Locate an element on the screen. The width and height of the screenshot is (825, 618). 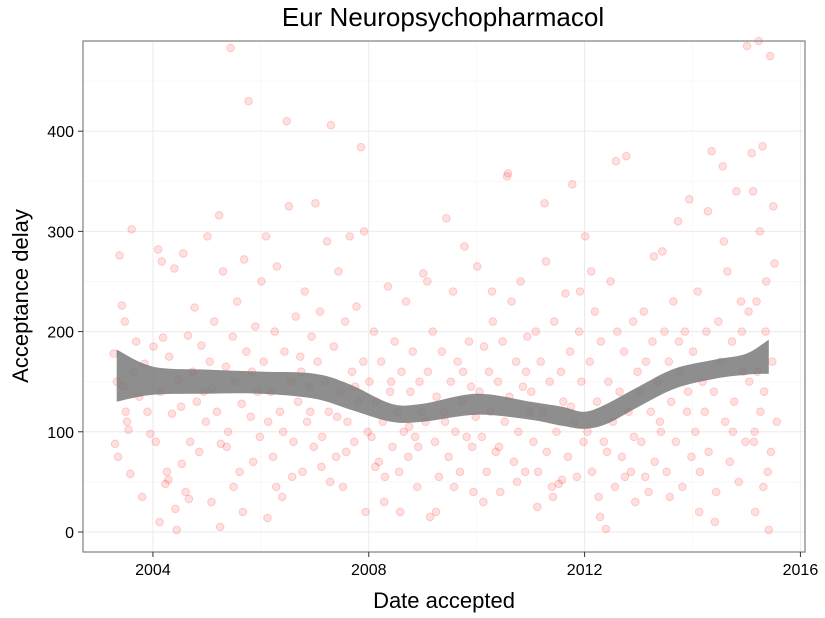
smooth-ribbon-layer is located at coordinates (442, 384).